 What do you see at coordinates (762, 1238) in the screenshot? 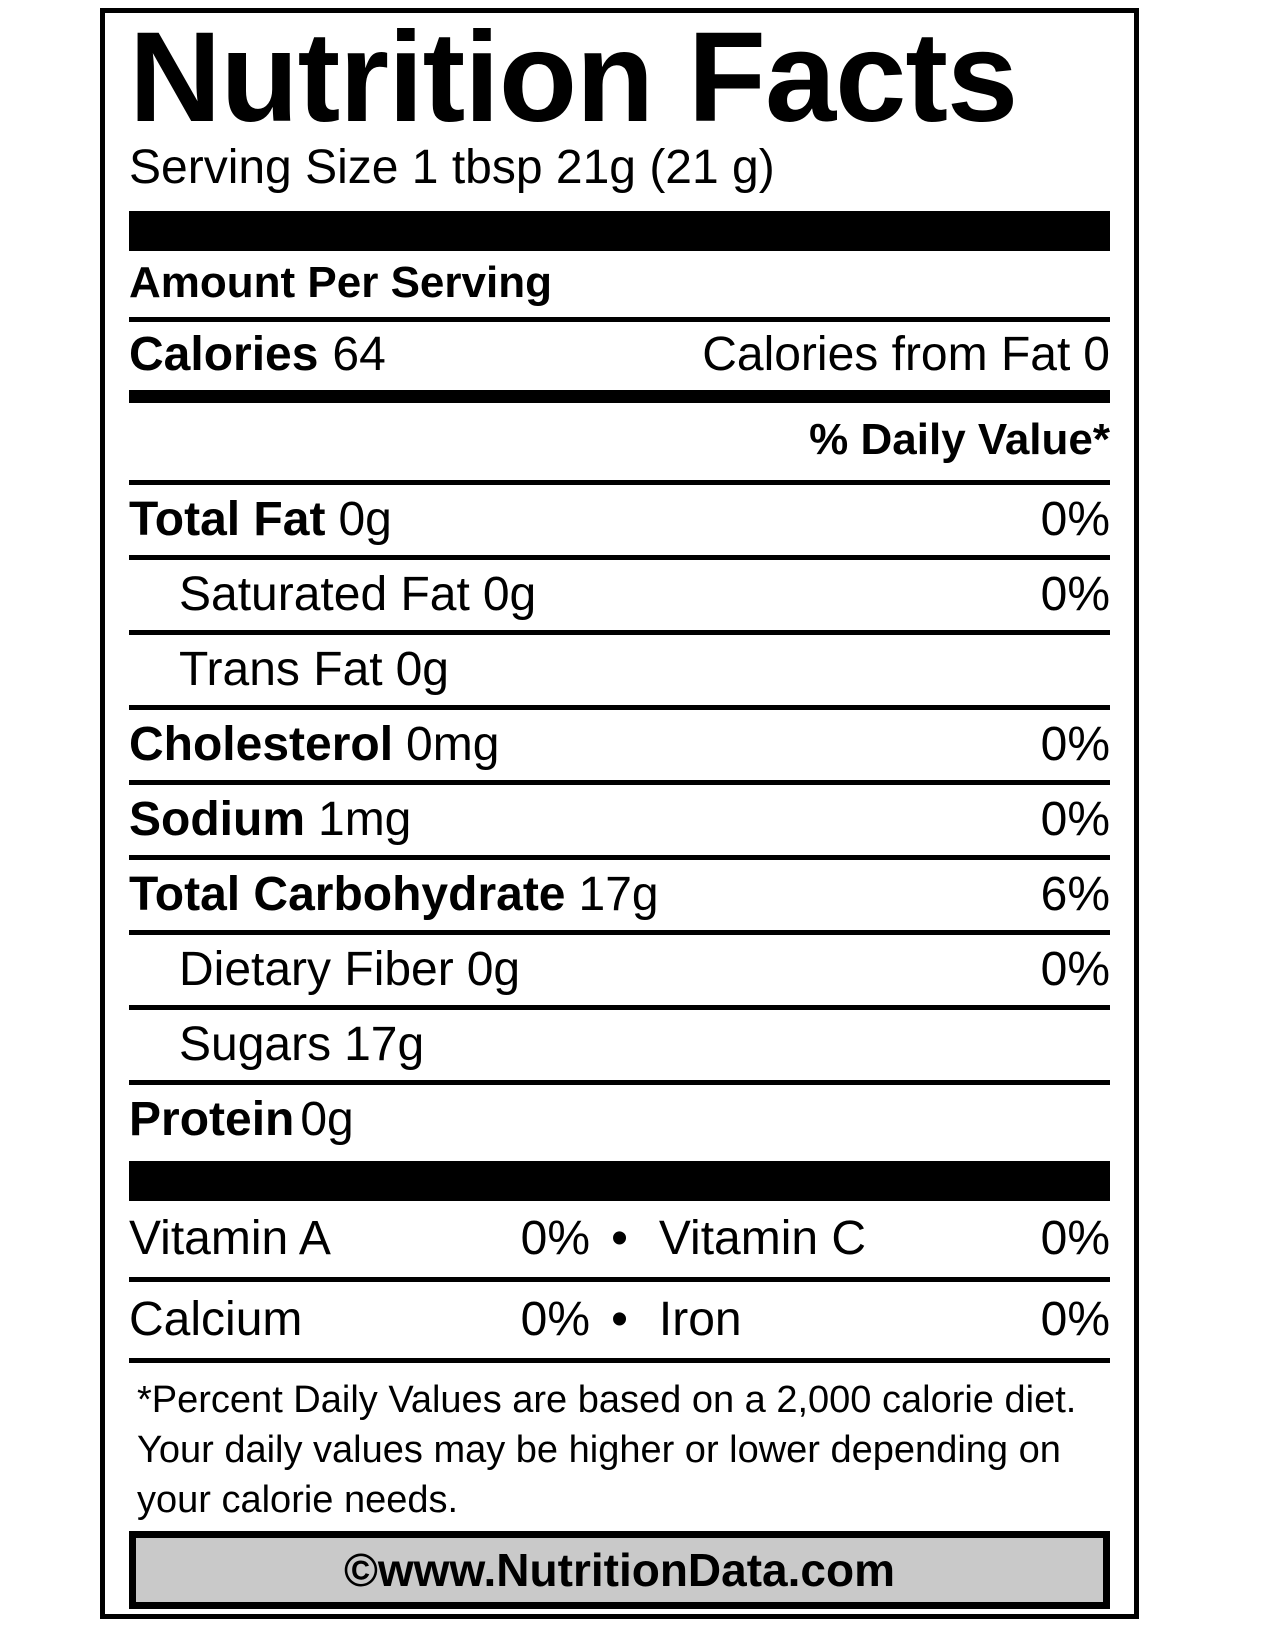
I see `vitamin-c-label: Vitamin C` at bounding box center [762, 1238].